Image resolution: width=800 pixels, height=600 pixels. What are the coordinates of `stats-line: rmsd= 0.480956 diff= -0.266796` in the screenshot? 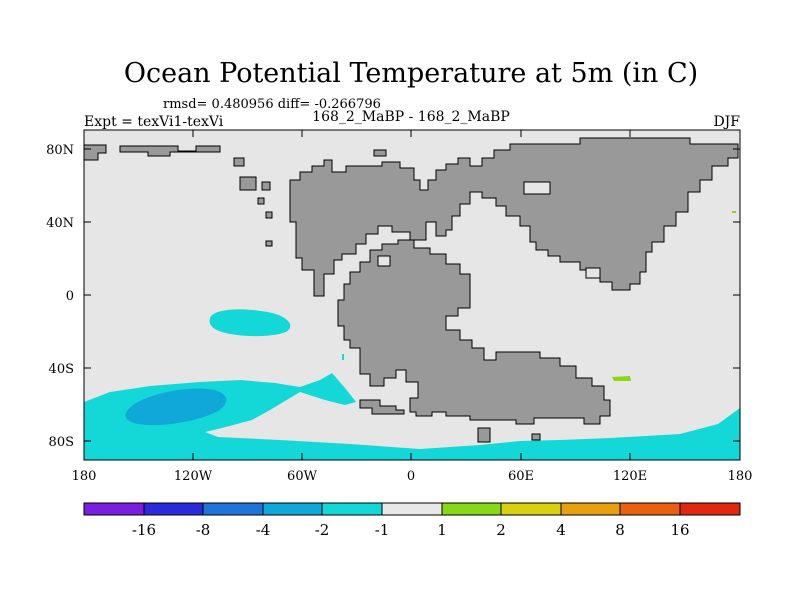 It's located at (272, 104).